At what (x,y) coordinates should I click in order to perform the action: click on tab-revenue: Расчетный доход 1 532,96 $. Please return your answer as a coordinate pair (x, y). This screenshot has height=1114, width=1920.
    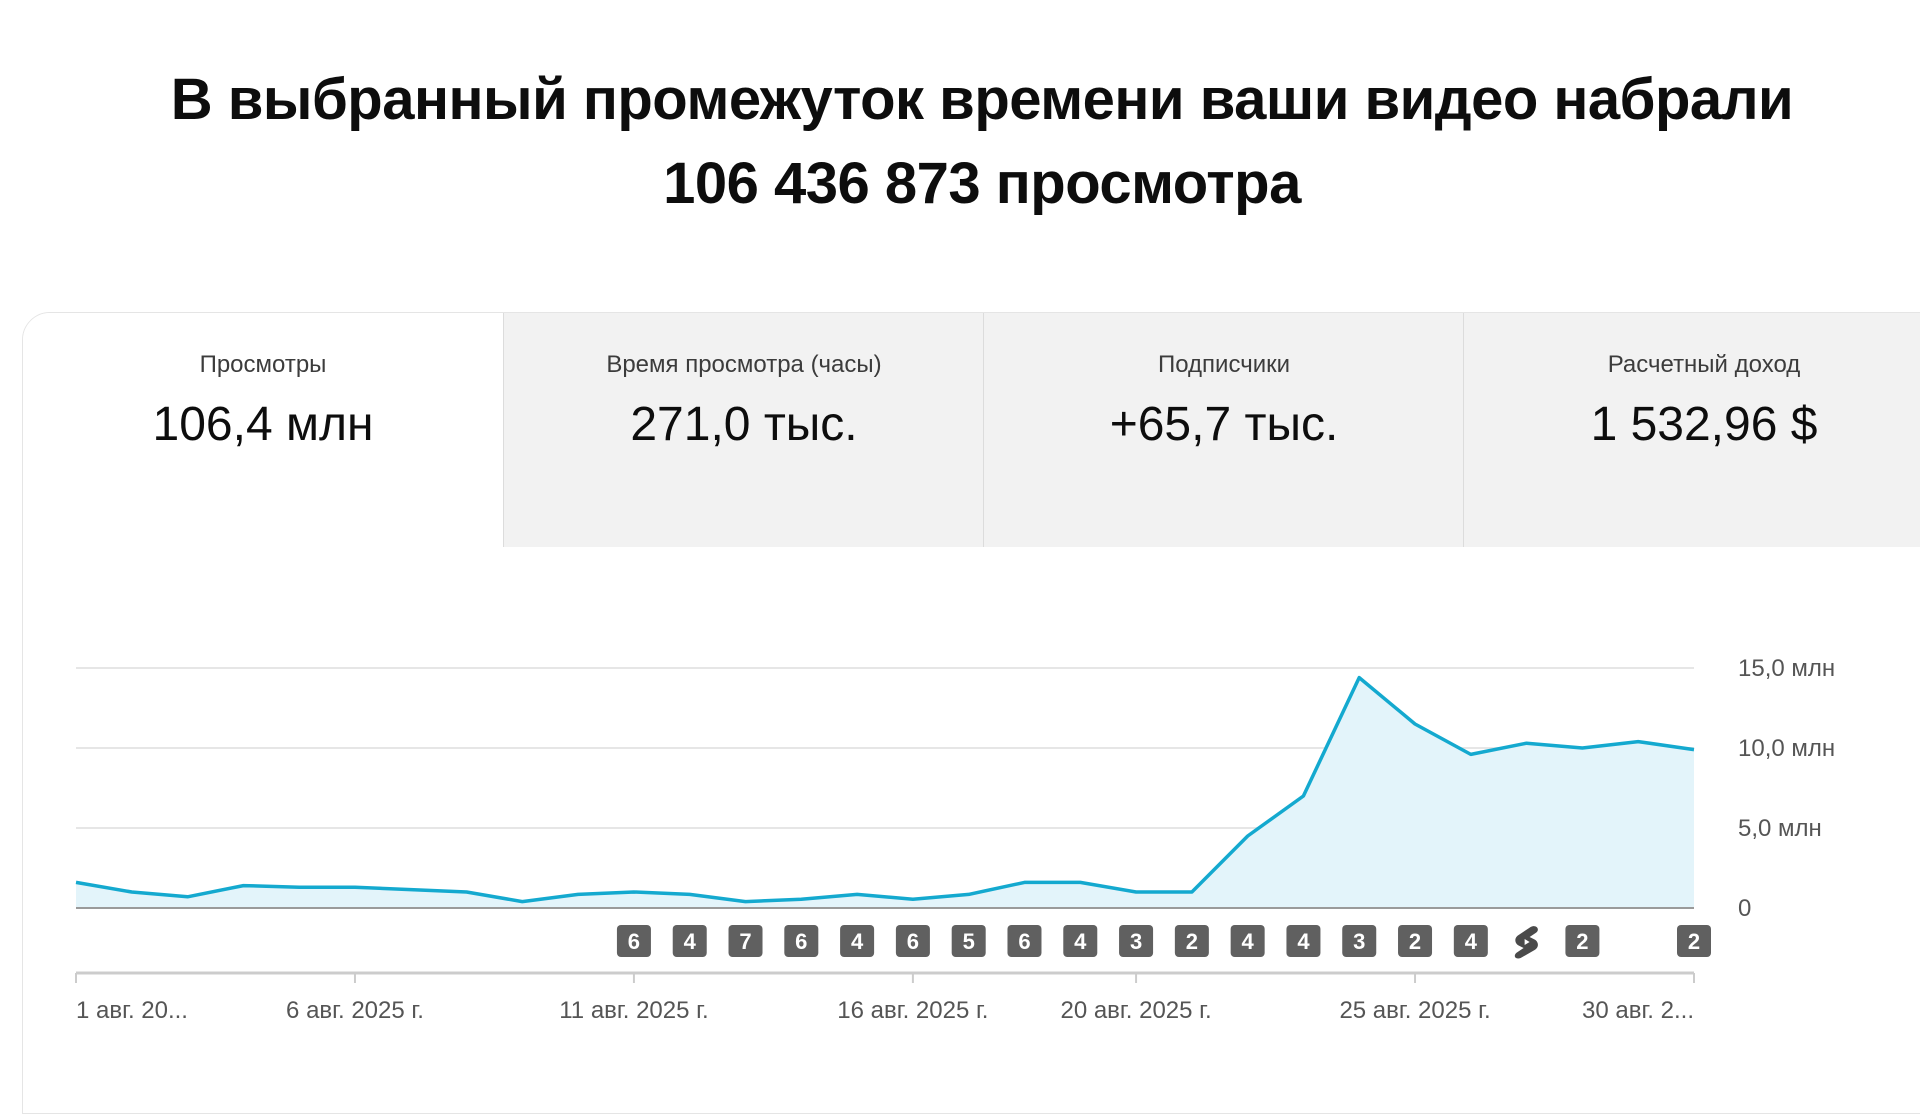
    Looking at the image, I should click on (1691, 430).